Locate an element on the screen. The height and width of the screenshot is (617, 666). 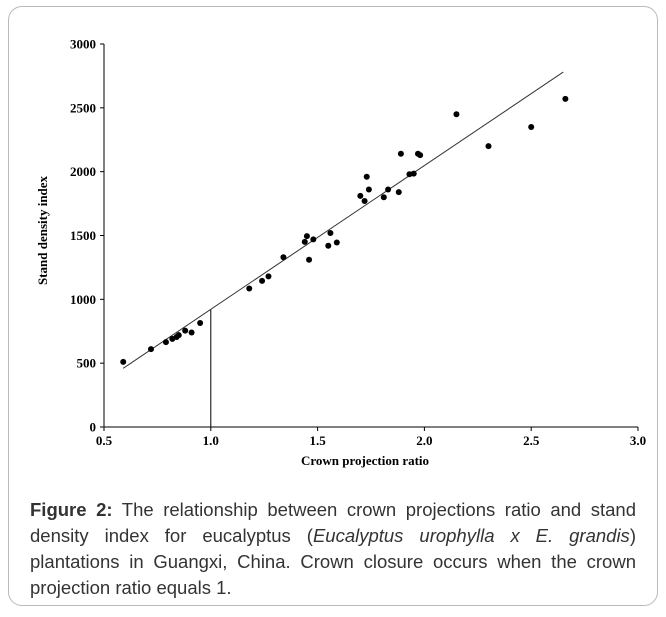
x-tick-label: 1.5 is located at coordinates (317, 440).